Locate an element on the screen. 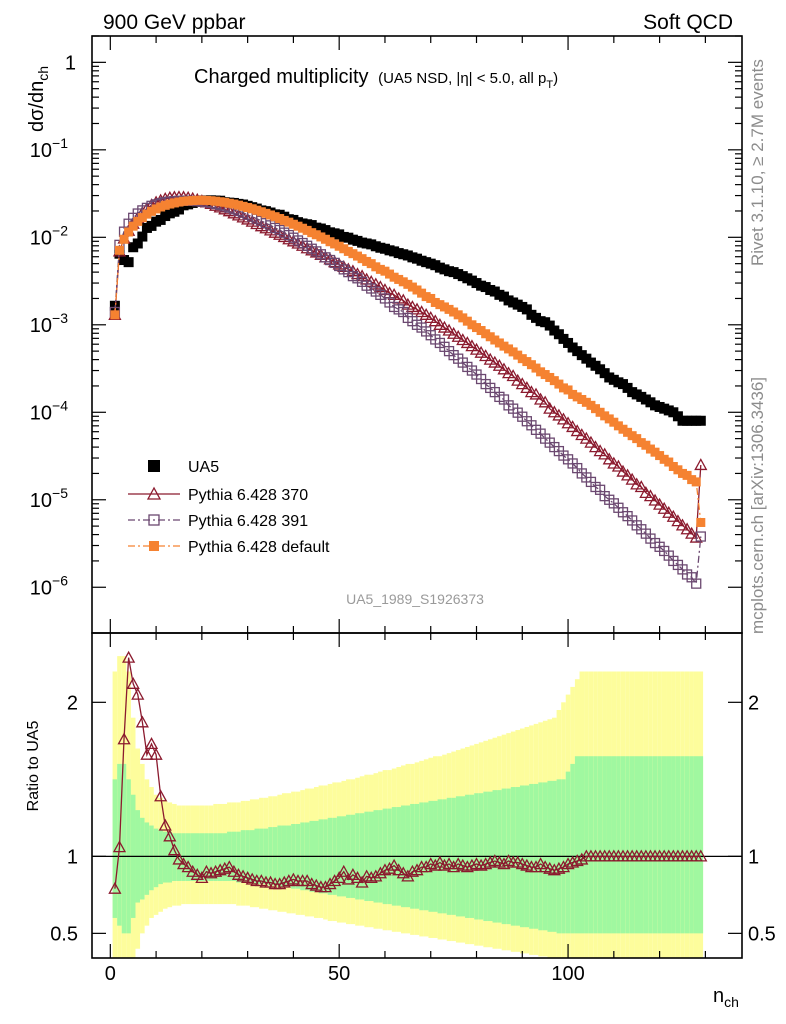  y-tick-label: 10−6 is located at coordinates (49, 585).